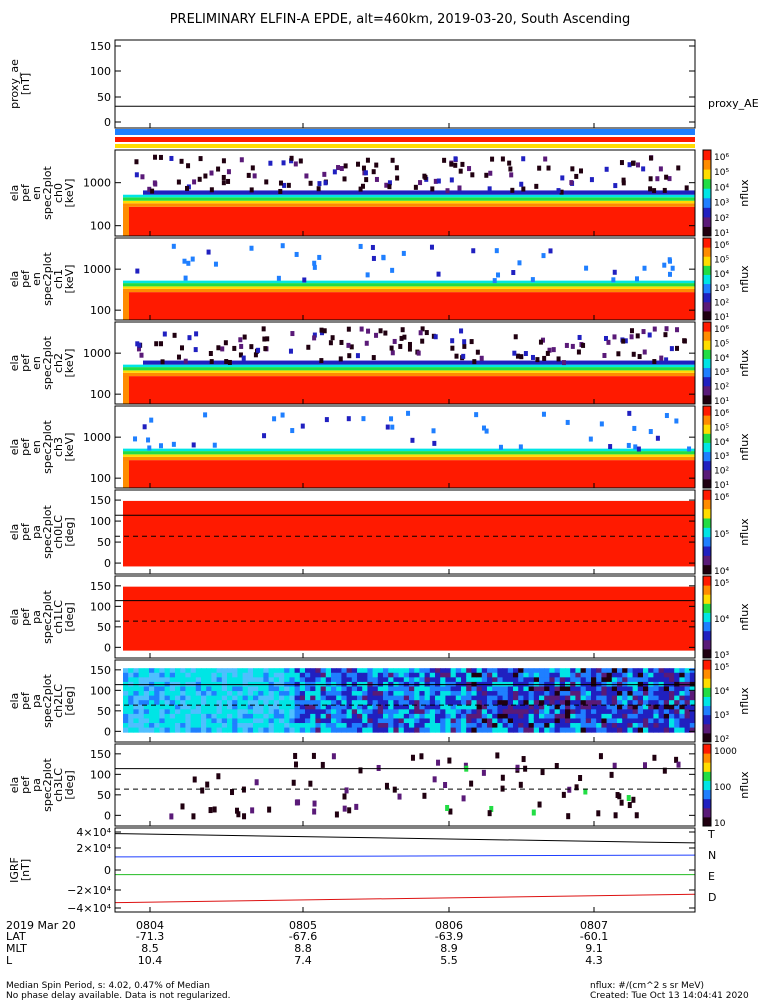 The width and height of the screenshot is (775, 1000). I want to click on colorbar-tick-label: 10¹, so click(721, 318).